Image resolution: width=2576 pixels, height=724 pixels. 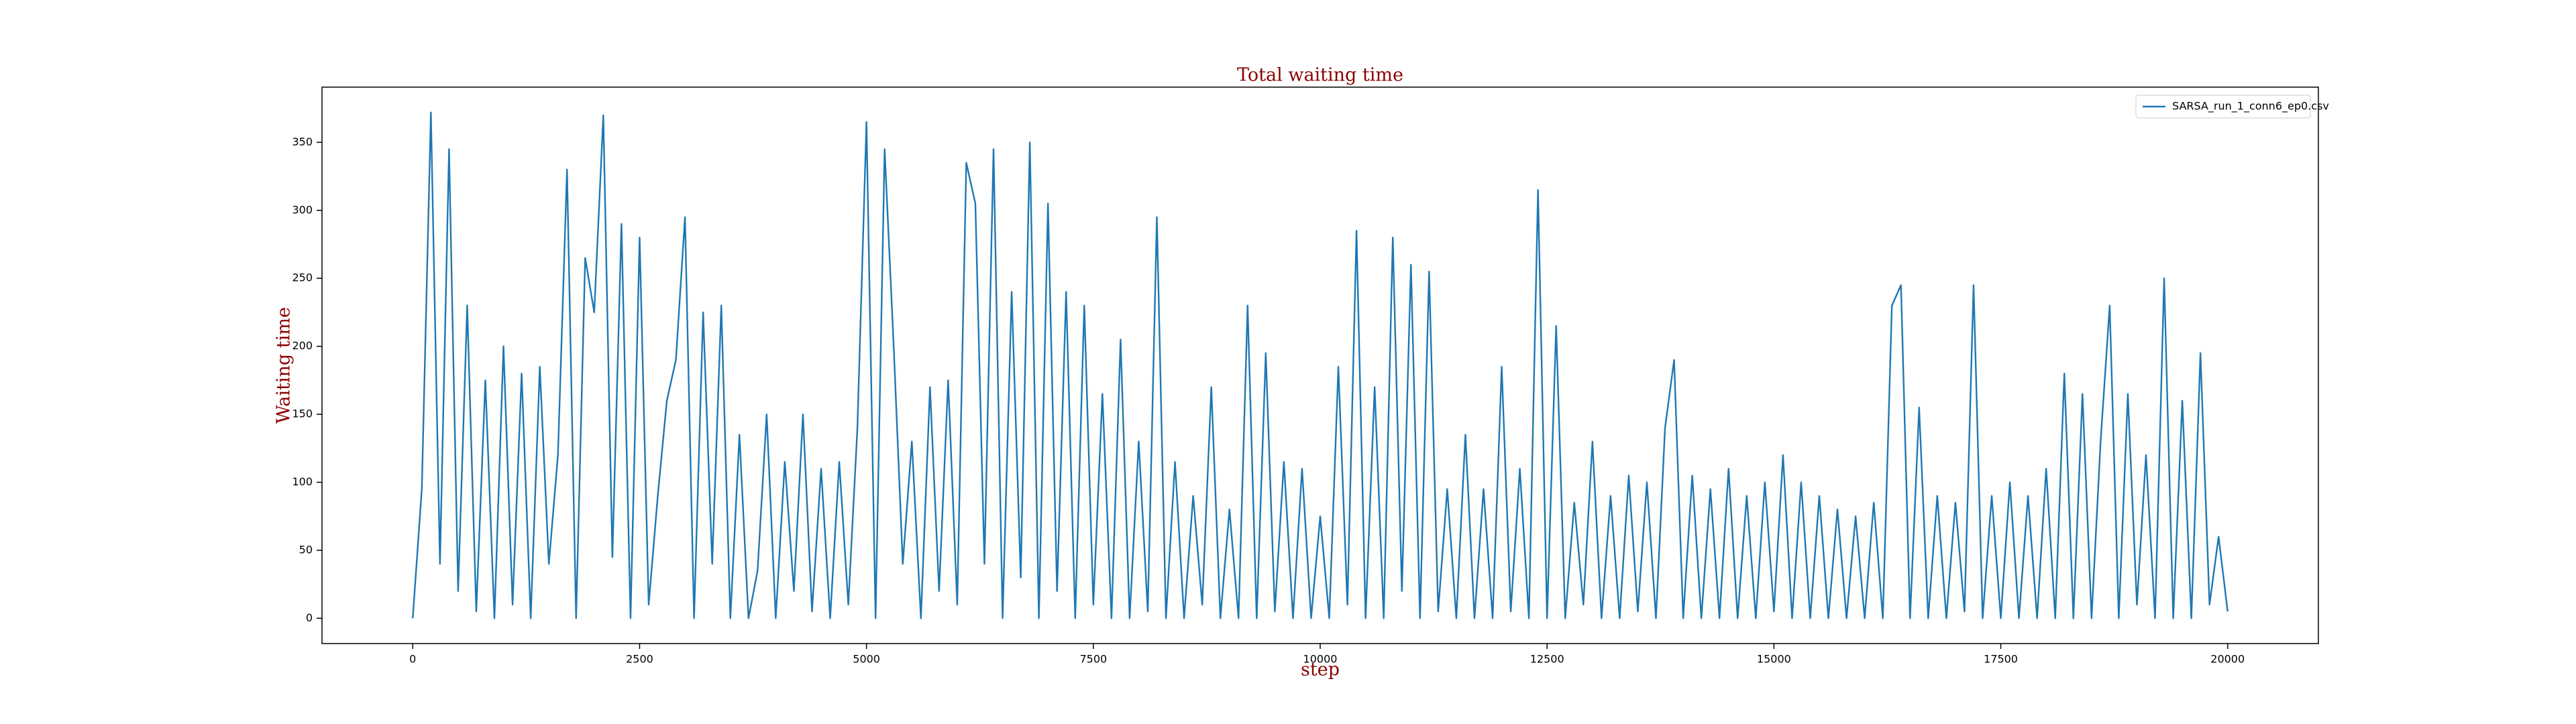 I want to click on y-tick-label: 50, so click(x=306, y=549).